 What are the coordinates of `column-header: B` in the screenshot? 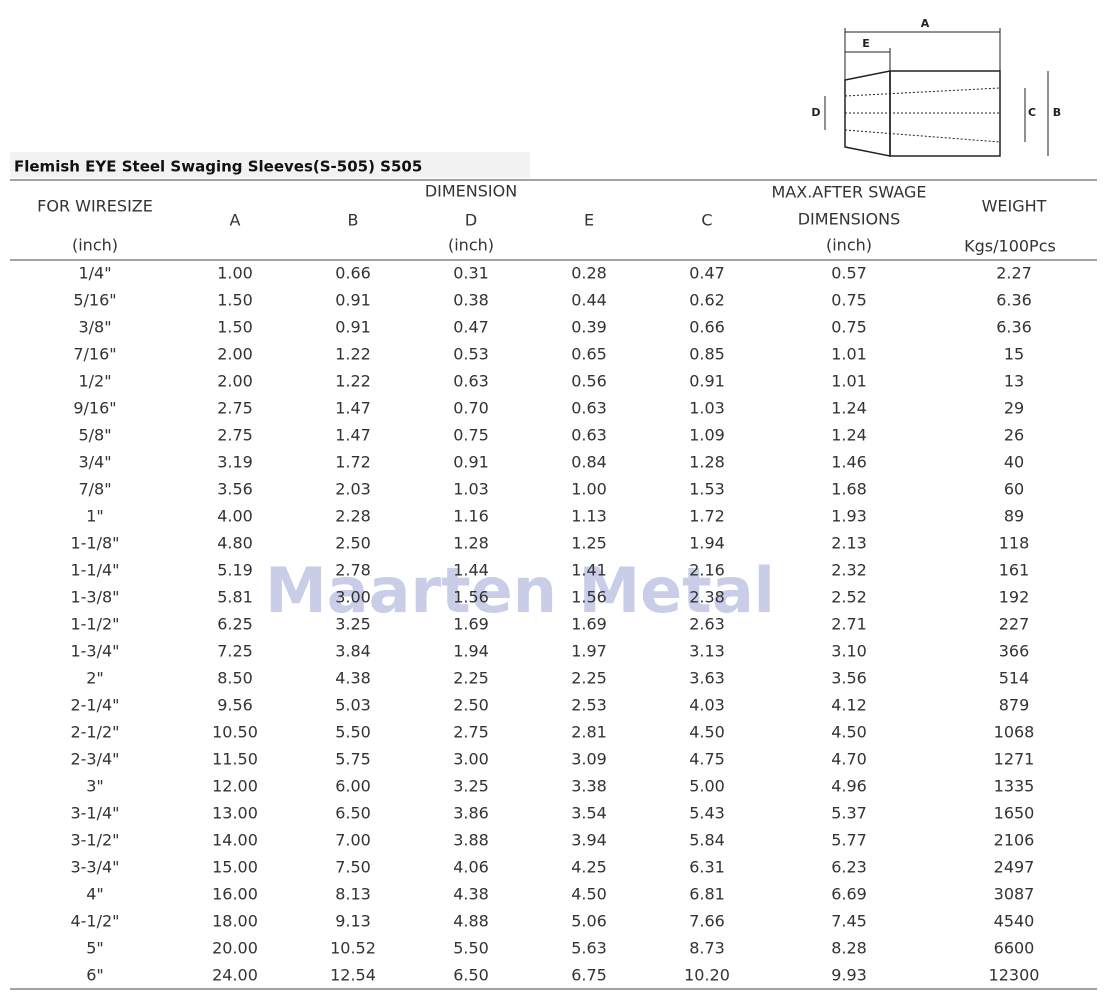 It's located at (353, 220).